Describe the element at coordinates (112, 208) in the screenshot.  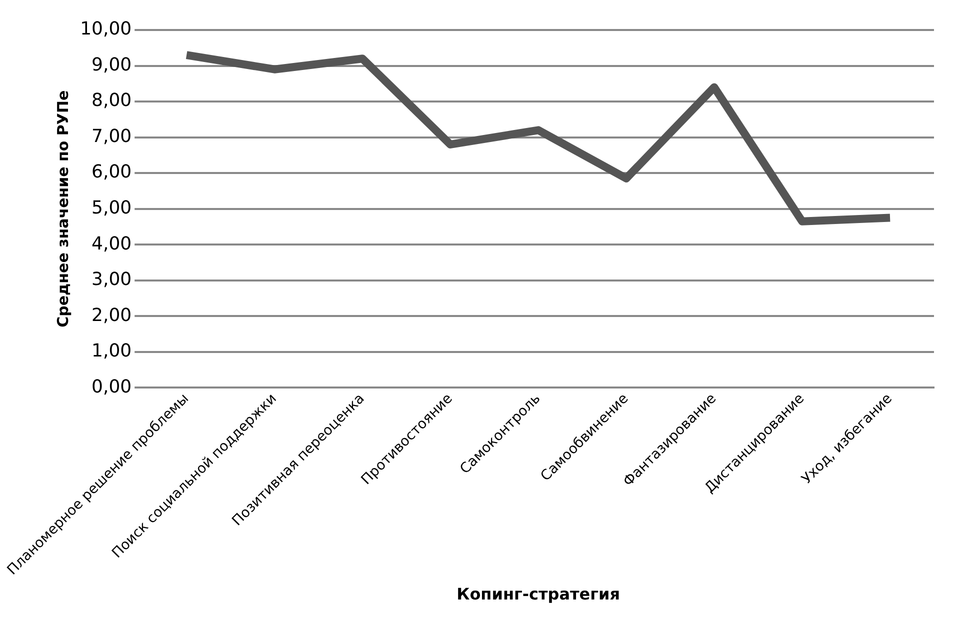
I see `y-tick-label: 5,00` at that location.